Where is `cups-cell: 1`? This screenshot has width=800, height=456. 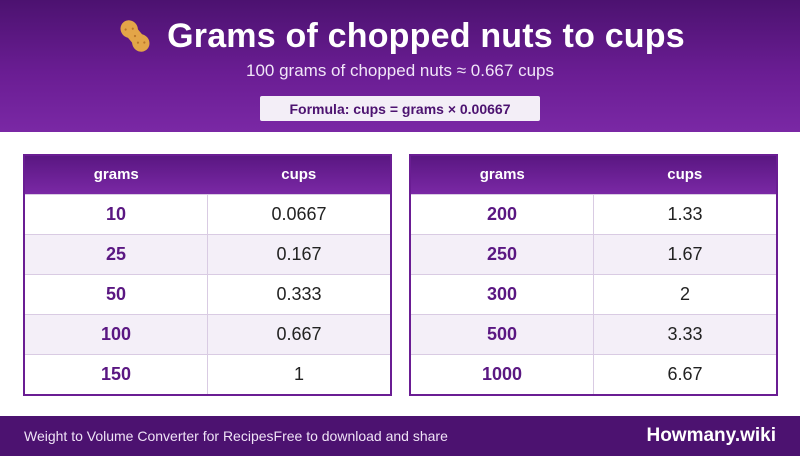
cups-cell: 1 is located at coordinates (298, 373).